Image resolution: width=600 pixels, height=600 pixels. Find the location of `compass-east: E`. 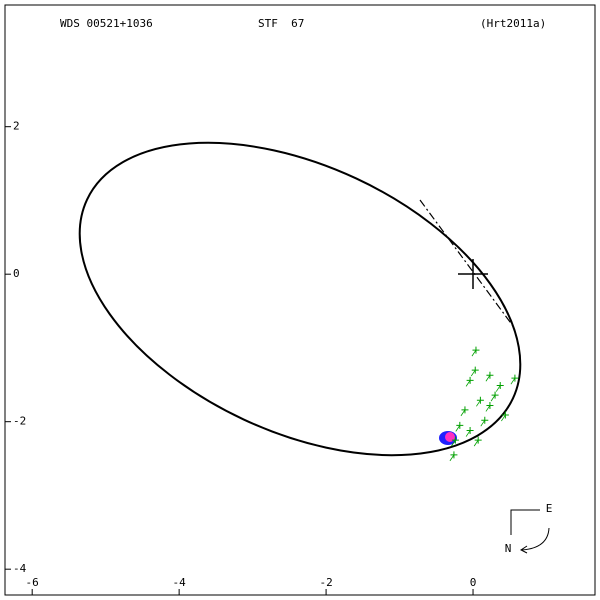

compass-east: E is located at coordinates (549, 508).